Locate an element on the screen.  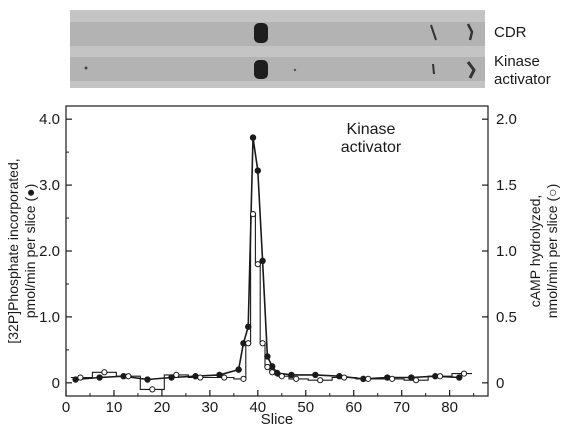
y-left-tick-label: 3.0 is located at coordinates (49, 185).